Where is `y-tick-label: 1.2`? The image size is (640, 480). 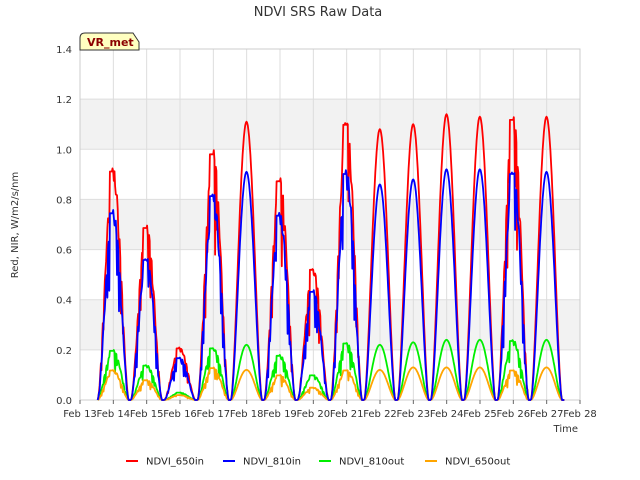 y-tick-label: 1.2 is located at coordinates (64, 100).